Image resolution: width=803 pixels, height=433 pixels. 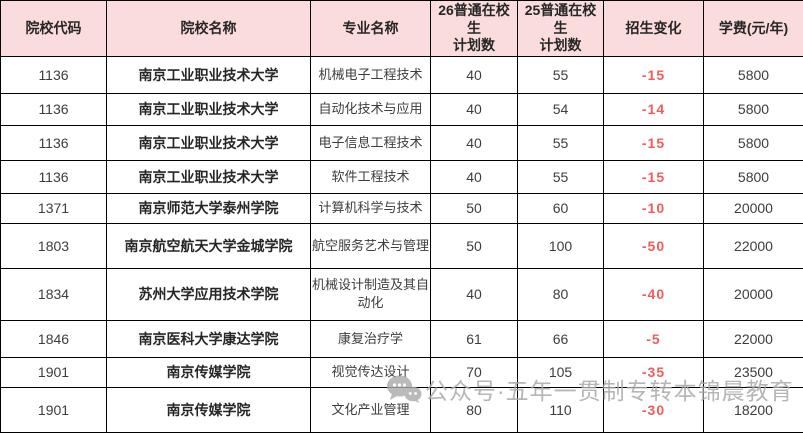 I want to click on cell-plan-2025: 54, so click(x=561, y=109).